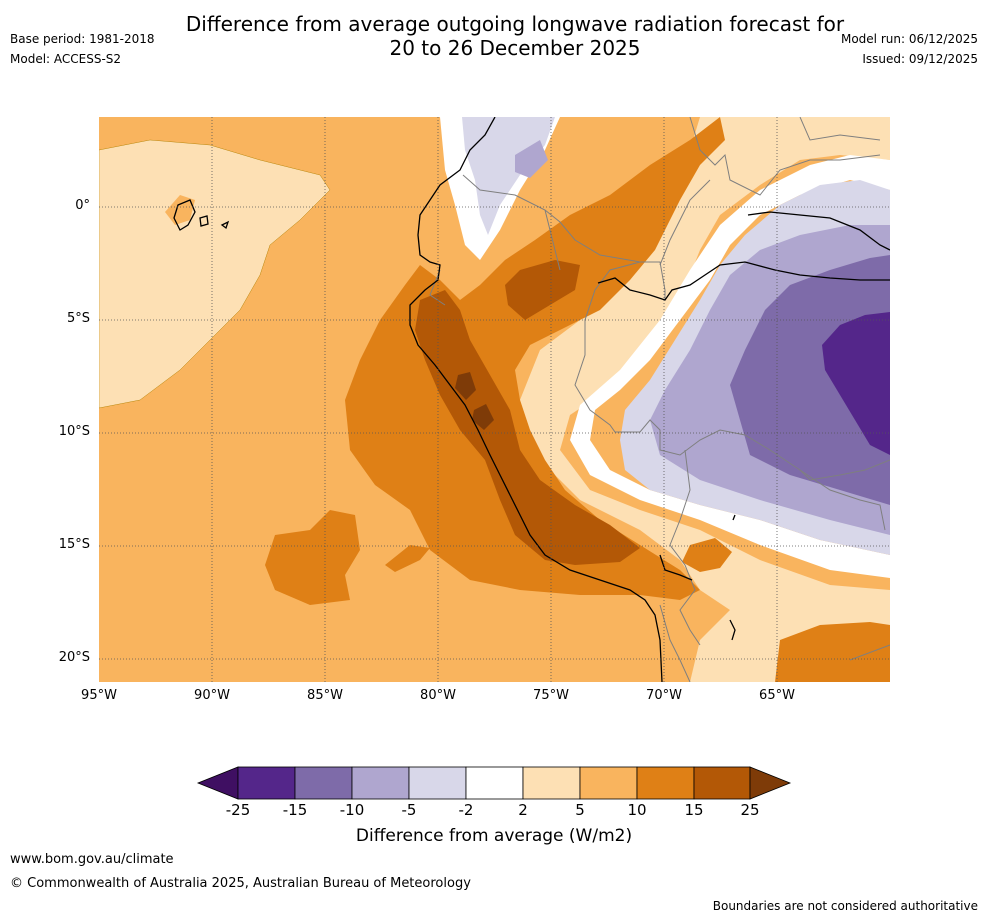 This screenshot has height=919, width=988. What do you see at coordinates (74, 657) in the screenshot?
I see `lat-label-20s: 20°S` at bounding box center [74, 657].